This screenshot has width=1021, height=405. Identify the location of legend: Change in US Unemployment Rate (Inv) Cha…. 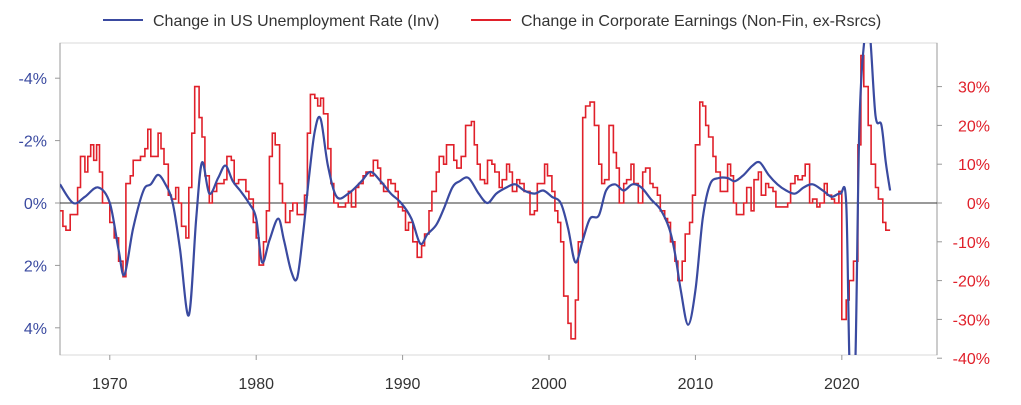
(492, 21).